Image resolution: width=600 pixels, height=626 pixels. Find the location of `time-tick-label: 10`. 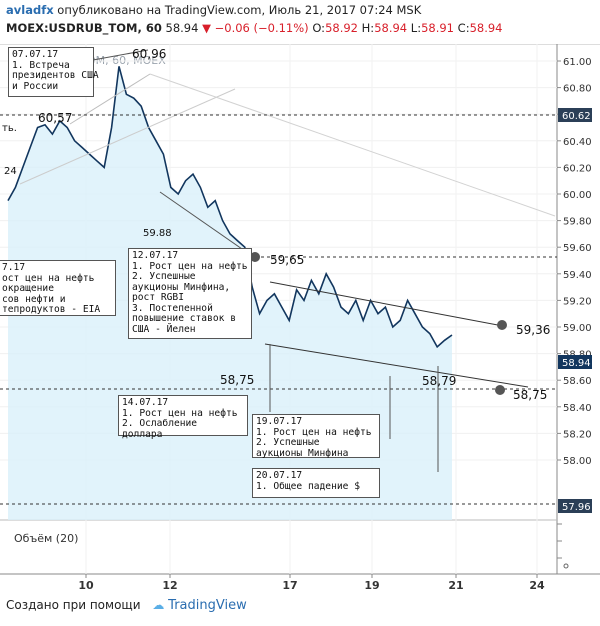

time-tick-label: 10 is located at coordinates (86, 585).